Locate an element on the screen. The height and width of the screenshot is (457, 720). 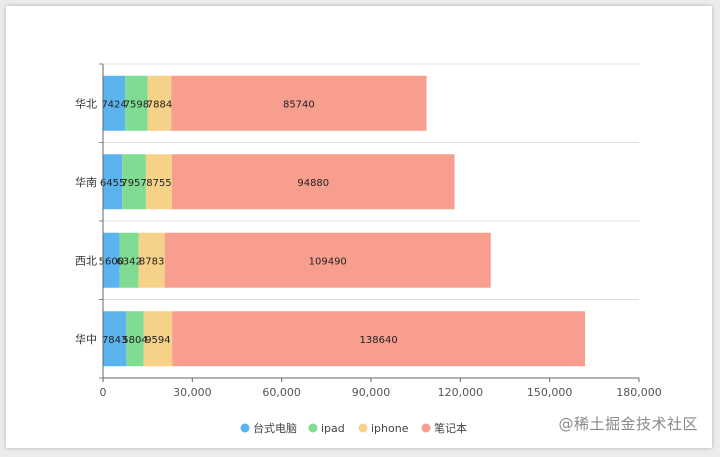
x-tick-label: 0 is located at coordinates (103, 392).